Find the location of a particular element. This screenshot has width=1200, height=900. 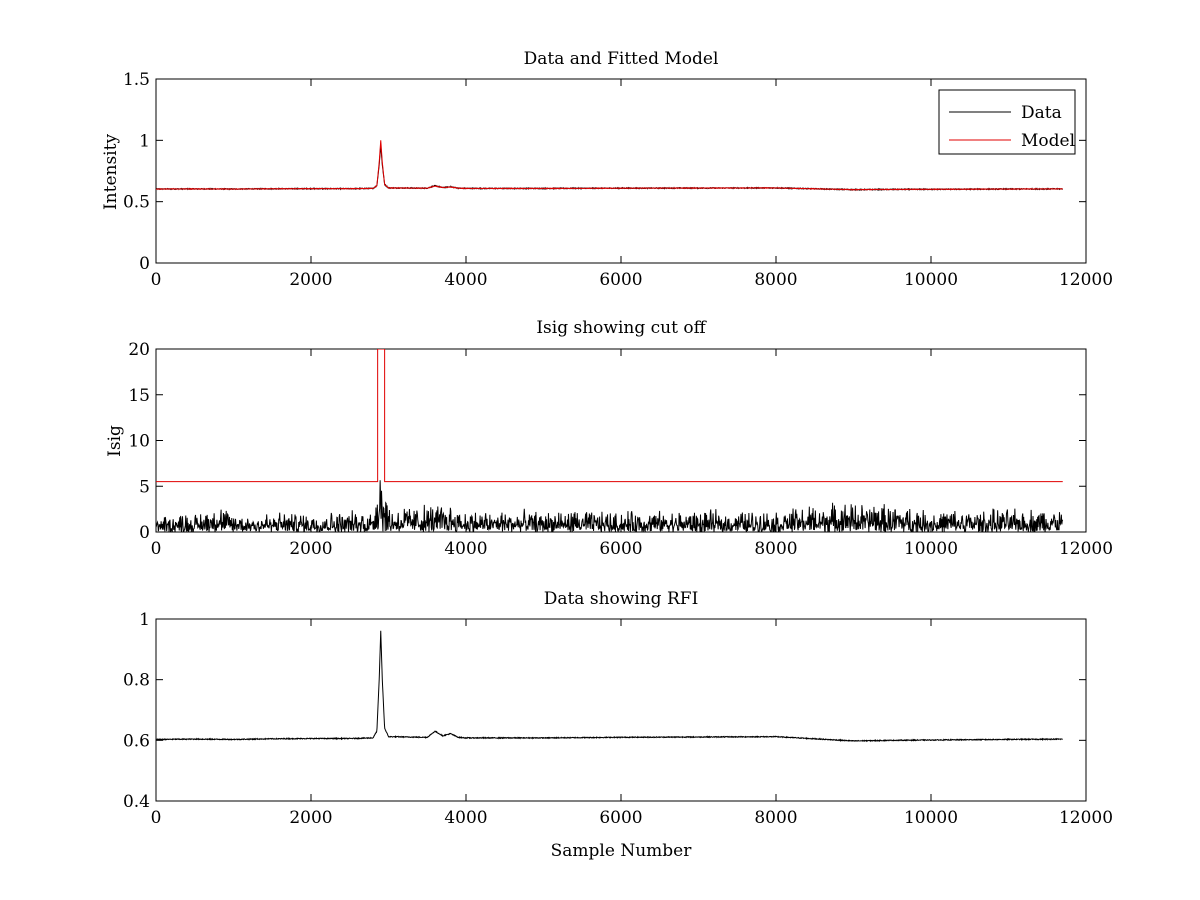

y-tick-label: 1.5 is located at coordinates (136, 80).